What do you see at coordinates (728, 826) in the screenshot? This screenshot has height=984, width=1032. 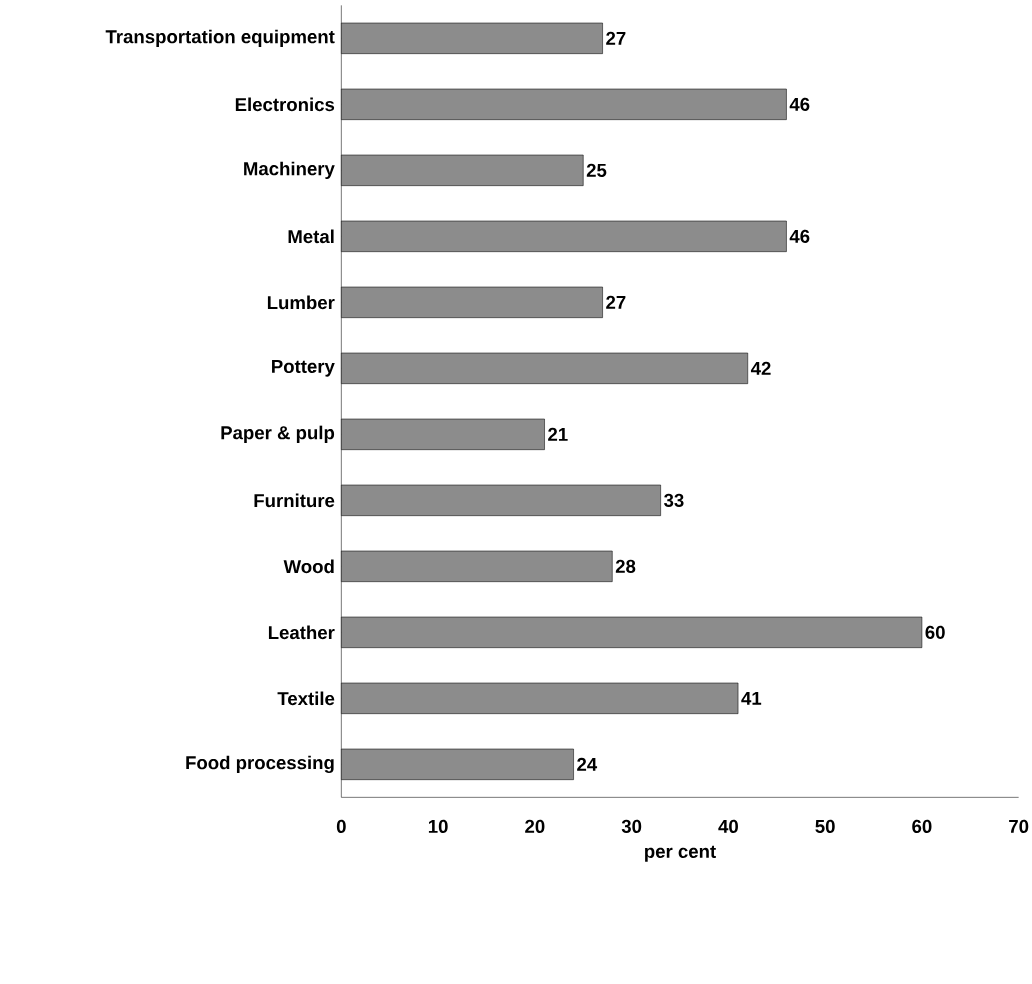 I see `x-tick-label: 40` at bounding box center [728, 826].